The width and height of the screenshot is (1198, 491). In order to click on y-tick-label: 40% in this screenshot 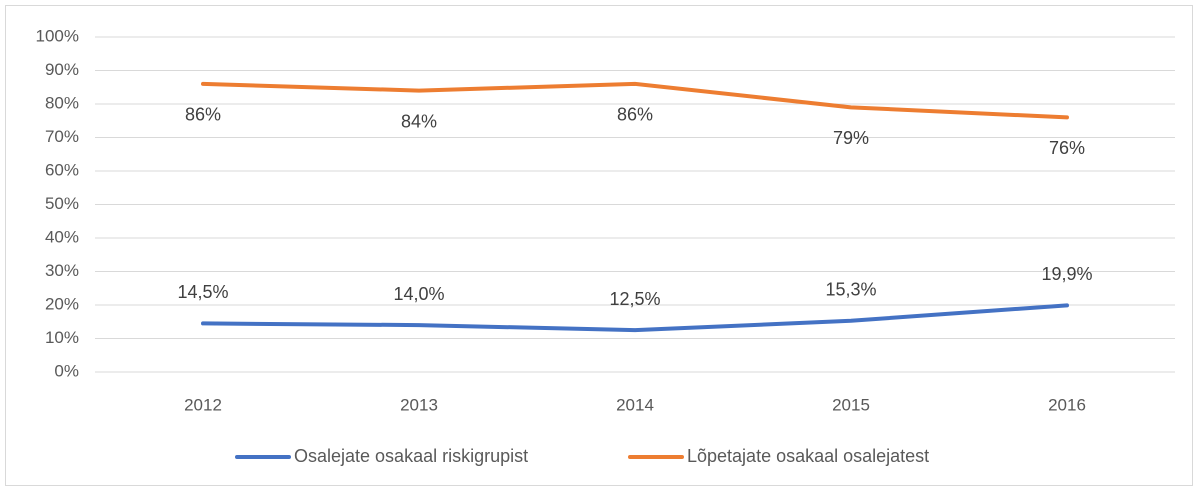, I will do `click(62, 236)`.